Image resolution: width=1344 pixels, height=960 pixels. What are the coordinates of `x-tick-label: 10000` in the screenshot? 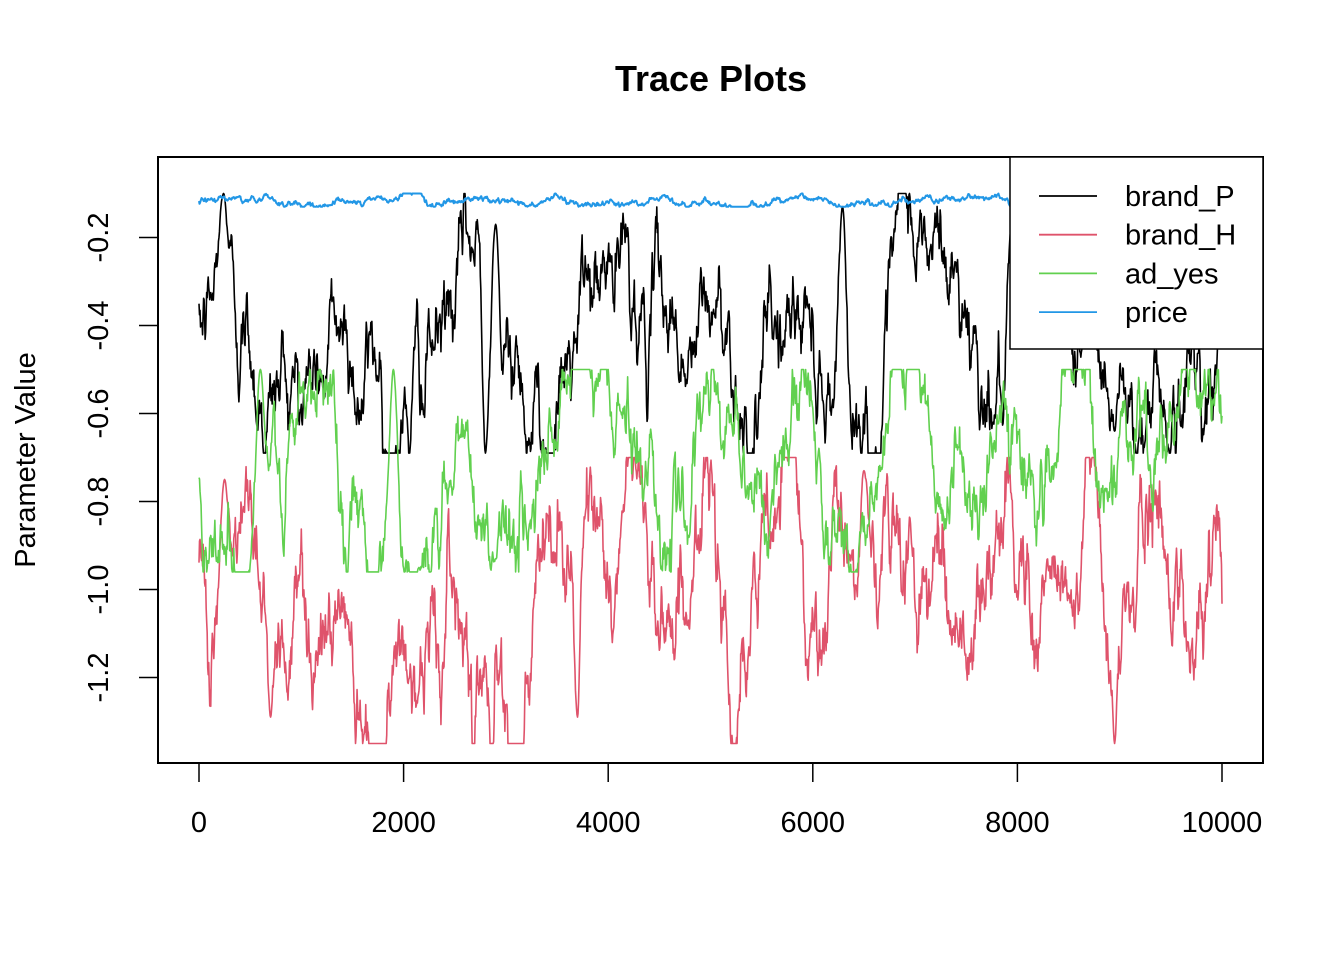 It's located at (1222, 823).